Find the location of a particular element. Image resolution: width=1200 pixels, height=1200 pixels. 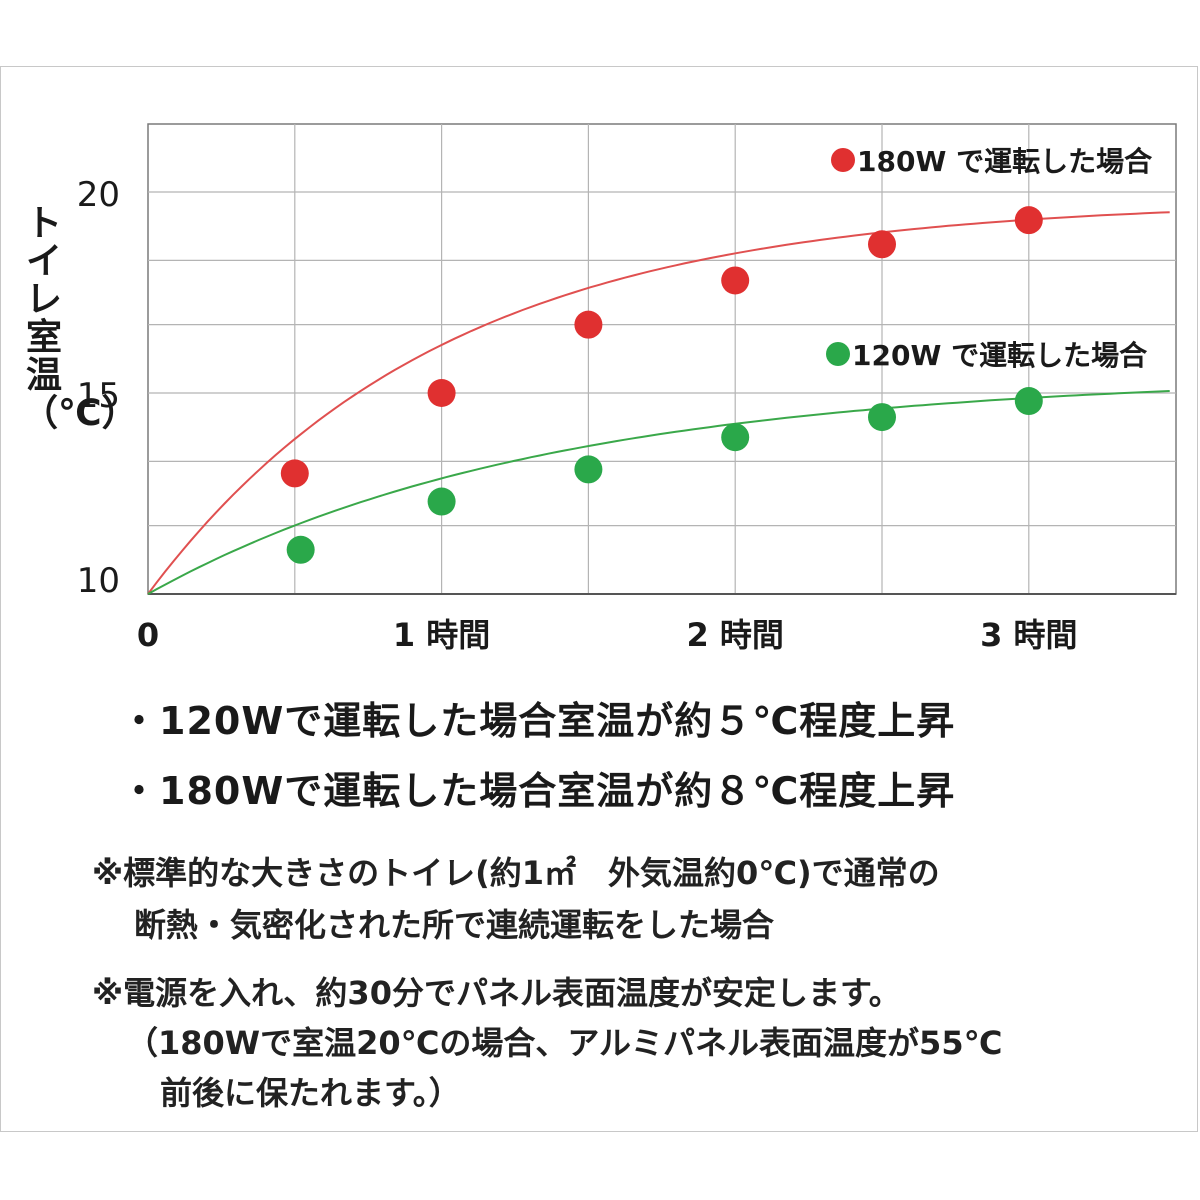

y-tick-label: 20 is located at coordinates (98, 195).